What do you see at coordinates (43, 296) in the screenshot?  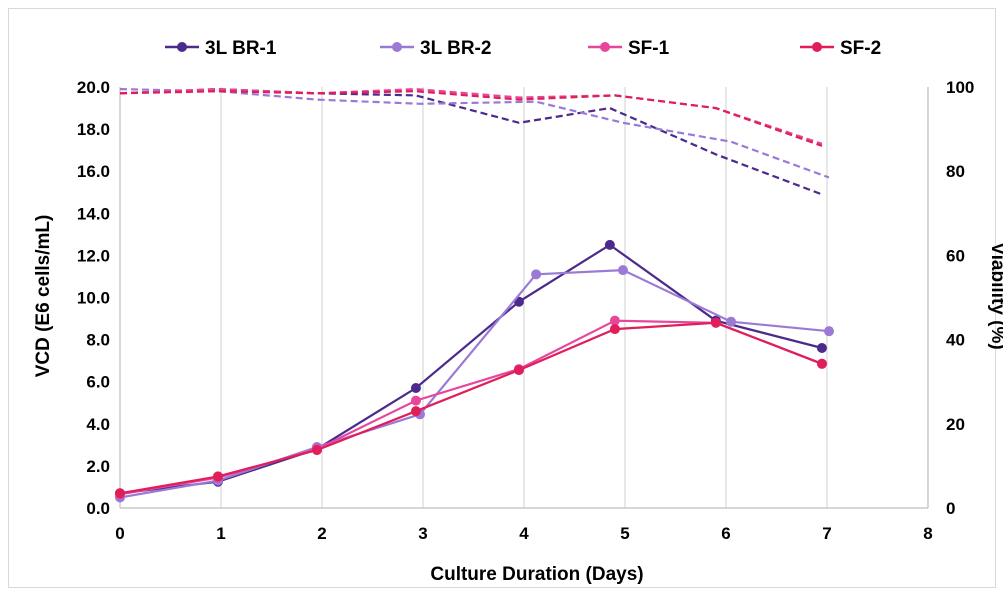 I see `y-axis-title: VCD (E6 cells/mL)` at bounding box center [43, 296].